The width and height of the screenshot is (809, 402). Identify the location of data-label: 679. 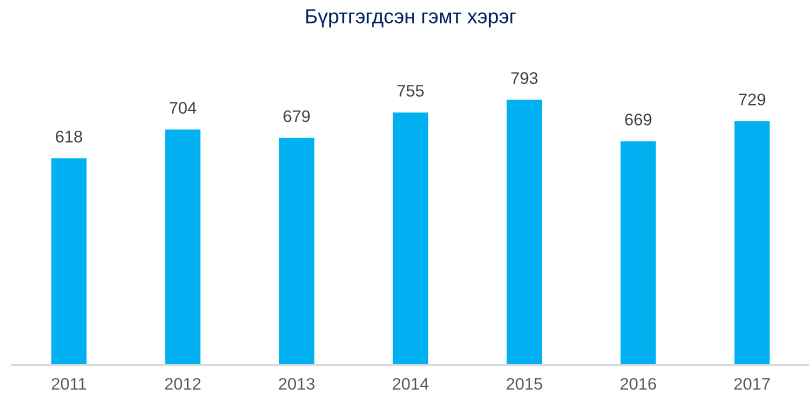
(297, 116).